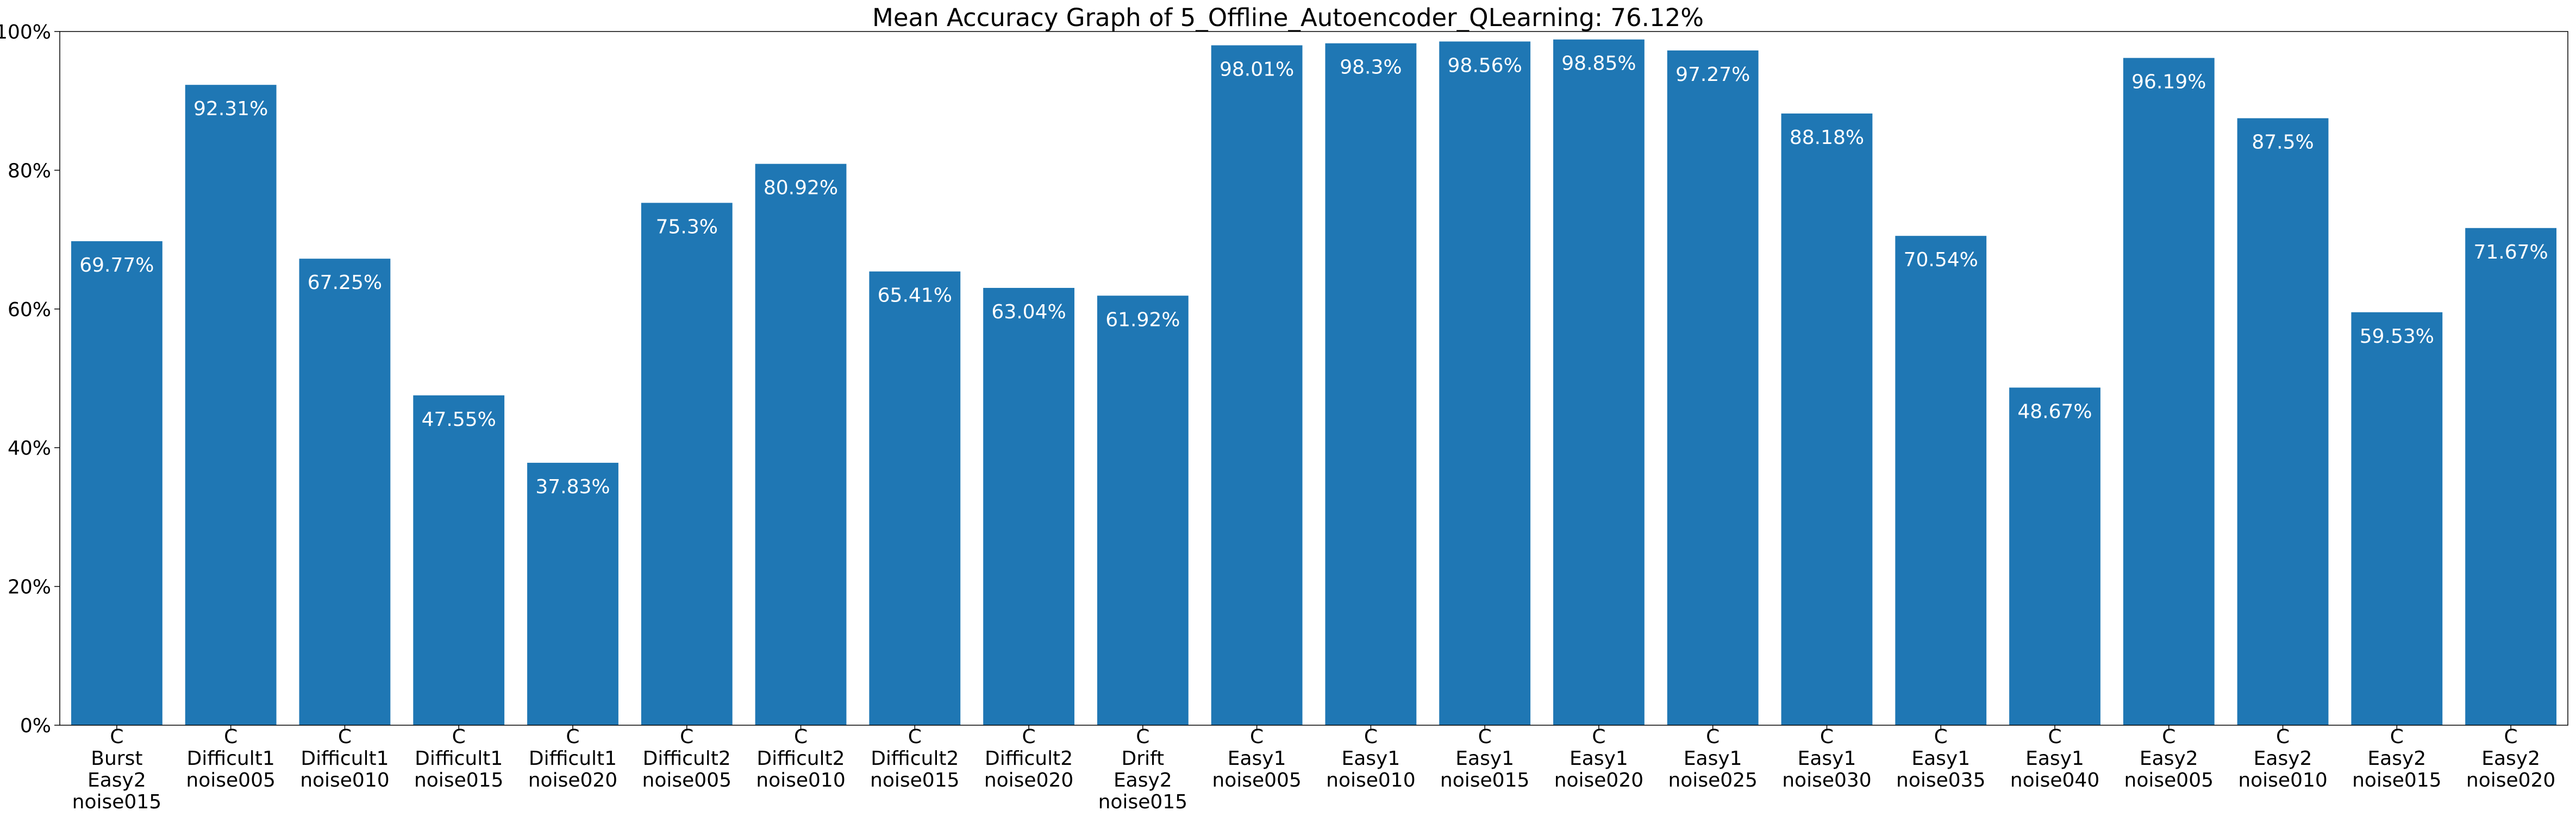  I want to click on x-tick-label: C Burst Easy2 noise015, so click(116, 769).